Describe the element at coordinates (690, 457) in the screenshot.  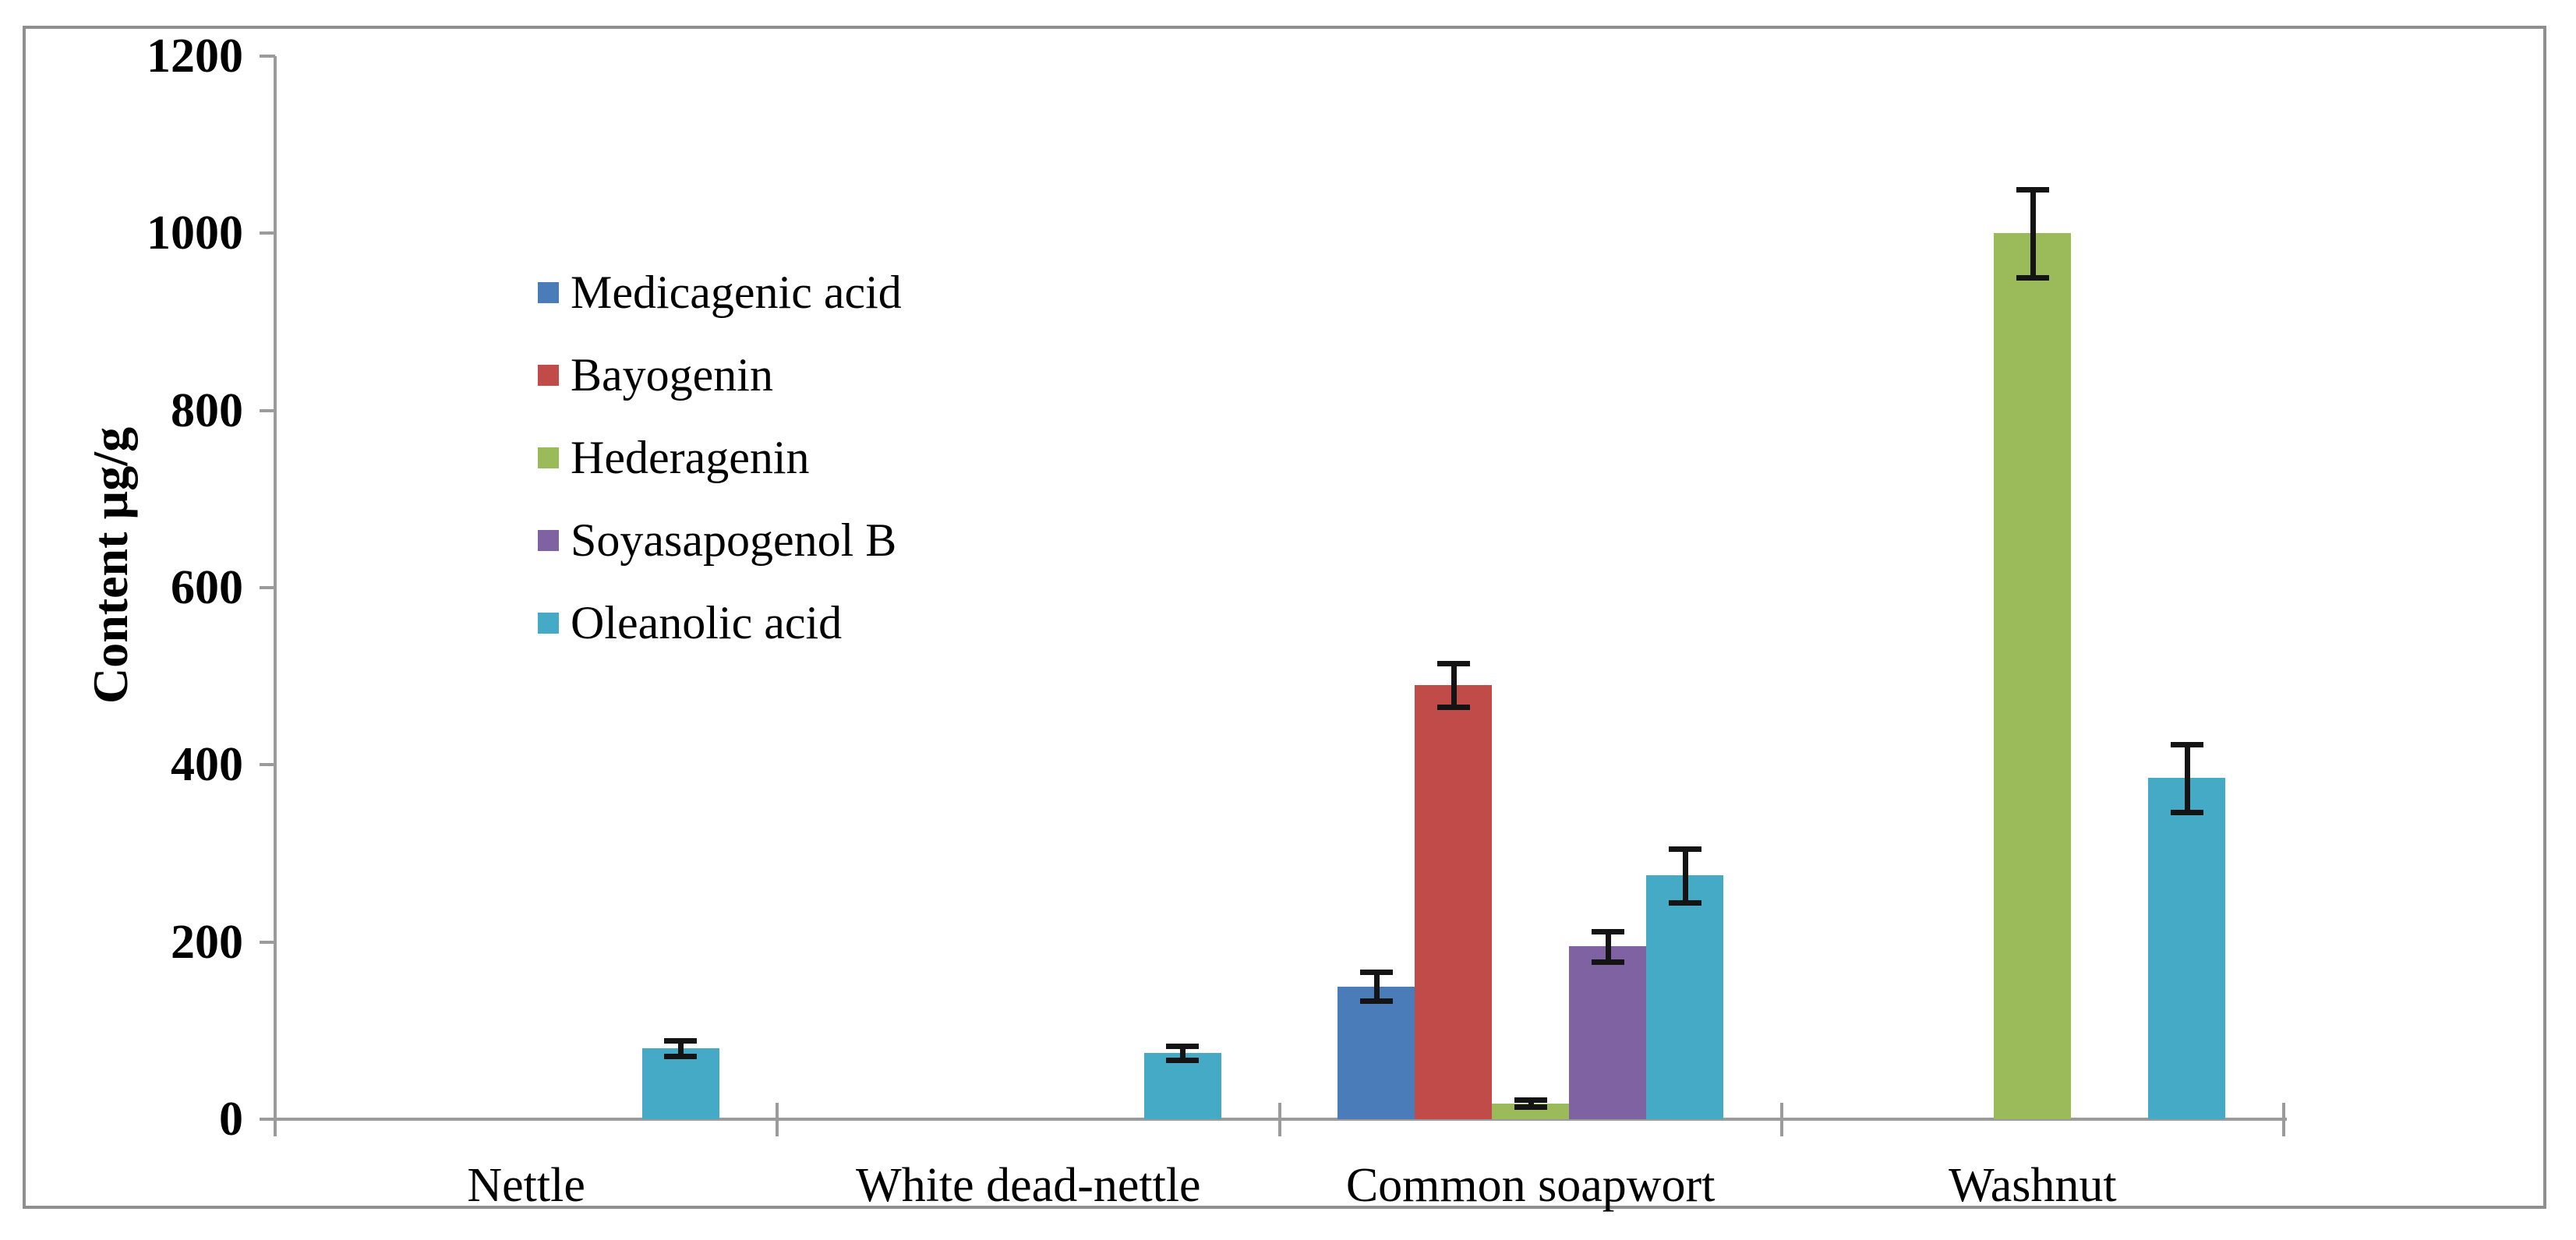
I see `legend-label: Hederagenin` at that location.